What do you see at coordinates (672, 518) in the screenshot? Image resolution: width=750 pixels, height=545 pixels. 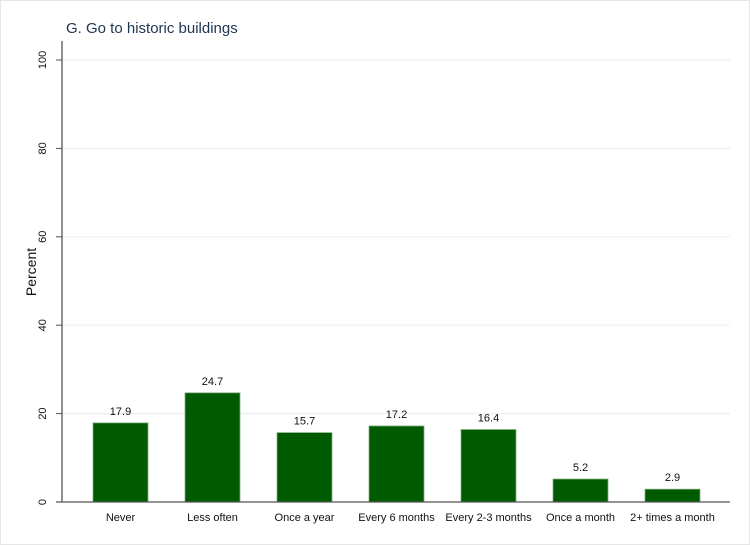 I see `x-tick-label: 2+ times a month` at bounding box center [672, 518].